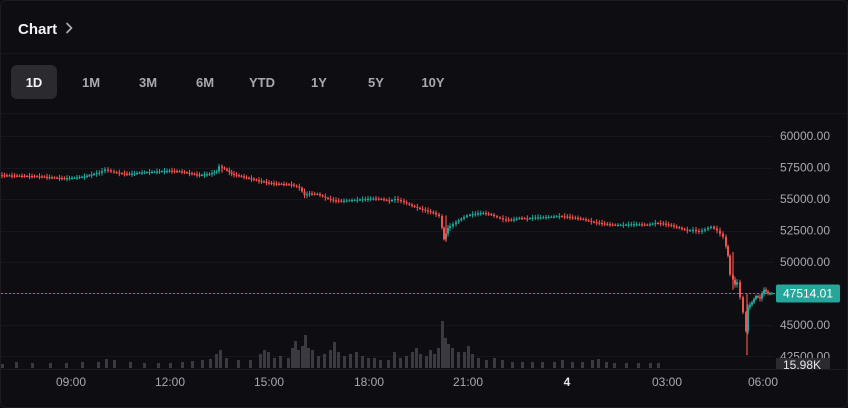 The image size is (848, 408). What do you see at coordinates (170, 382) in the screenshot?
I see `x-axis-label: 12:00` at bounding box center [170, 382].